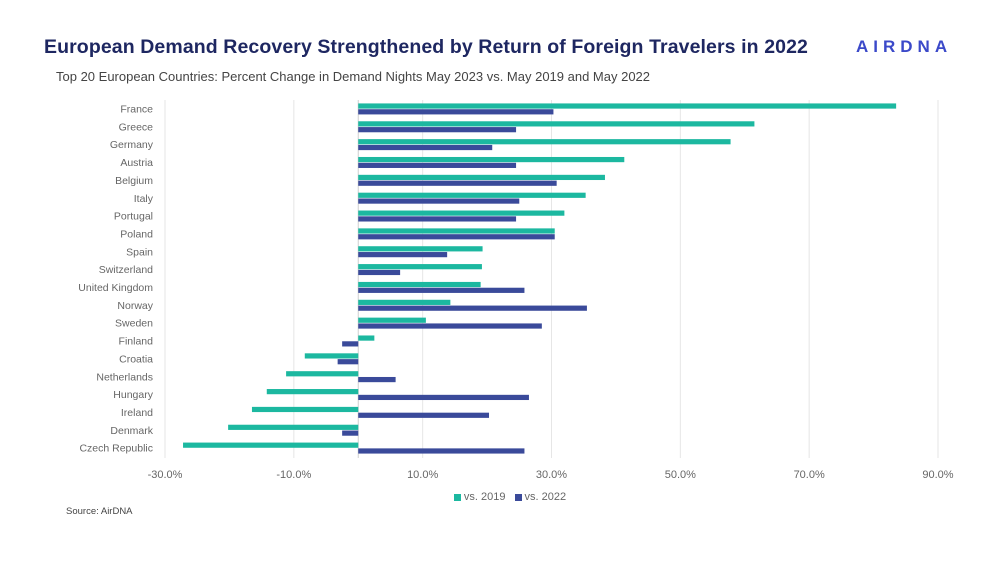 The height and width of the screenshot is (565, 1000). What do you see at coordinates (144, 199) in the screenshot?
I see `category-label: Italy` at bounding box center [144, 199].